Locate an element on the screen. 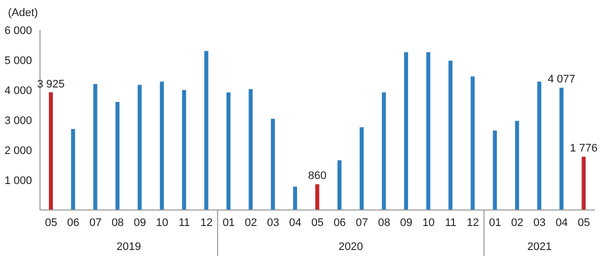 This screenshot has width=600, height=262. data-label: 860 is located at coordinates (317, 176).